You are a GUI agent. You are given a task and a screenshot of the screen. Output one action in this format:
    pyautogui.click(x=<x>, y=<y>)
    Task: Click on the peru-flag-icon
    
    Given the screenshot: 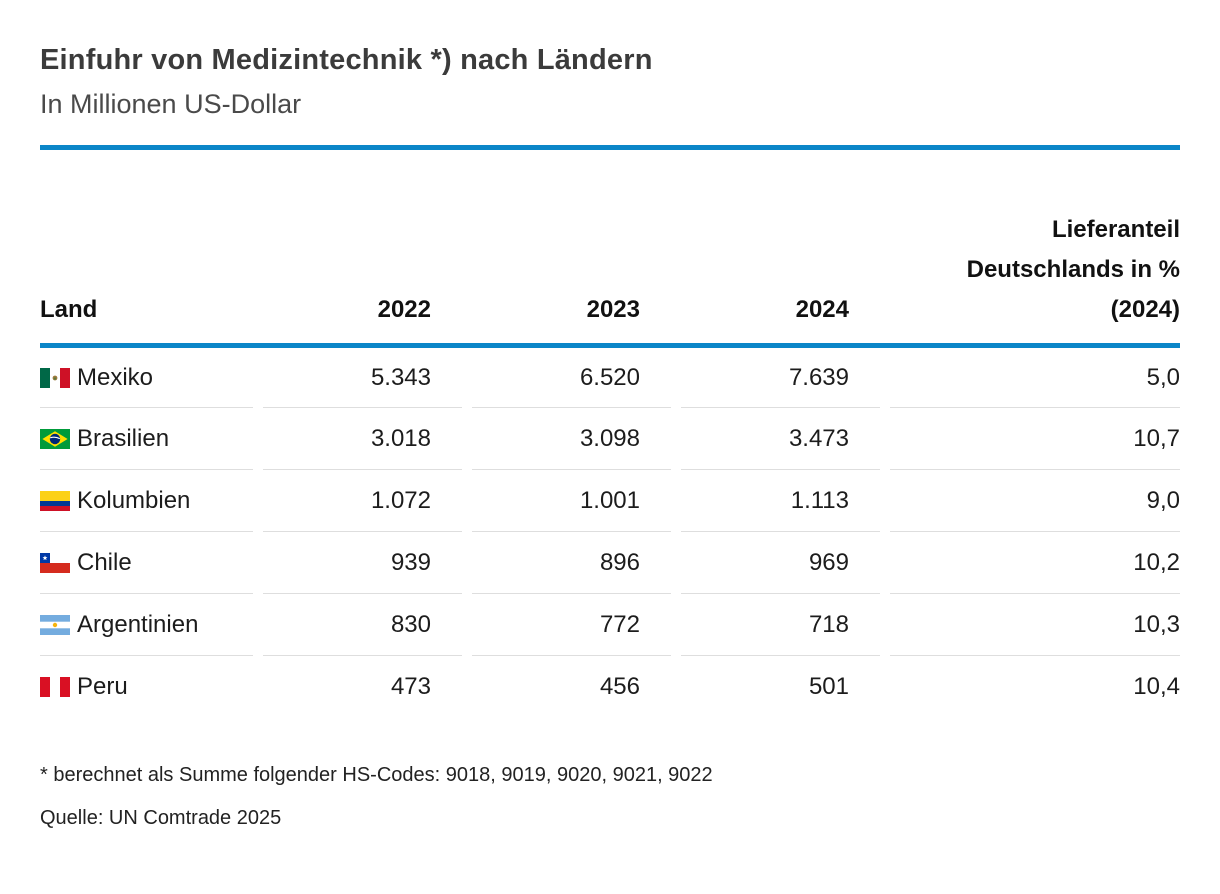 What is the action you would take?
    pyautogui.click(x=55, y=686)
    